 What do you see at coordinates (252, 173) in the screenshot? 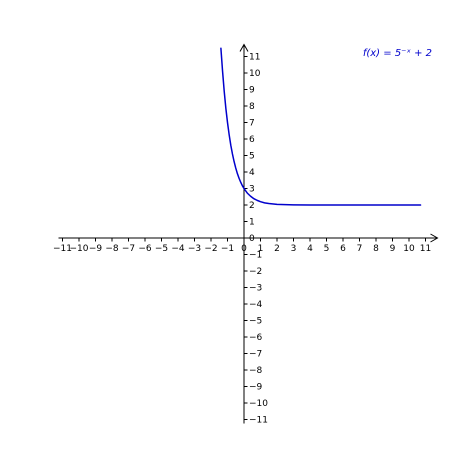
I see `y-tick-label: 4` at bounding box center [252, 173].